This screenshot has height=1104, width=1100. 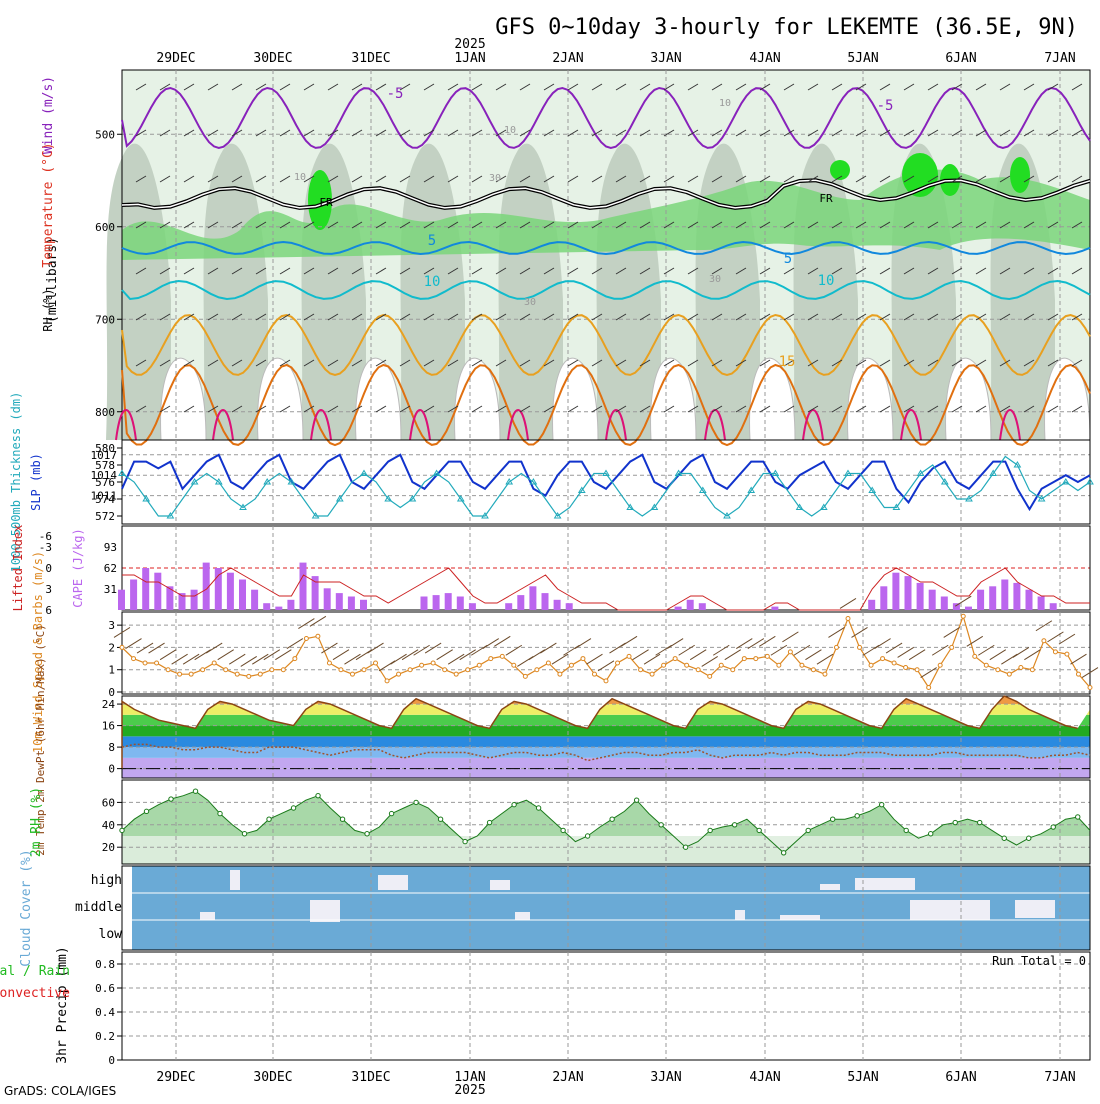 What do you see at coordinates (35, 993) in the screenshot?
I see `convective-legend: Convective` at bounding box center [35, 993].